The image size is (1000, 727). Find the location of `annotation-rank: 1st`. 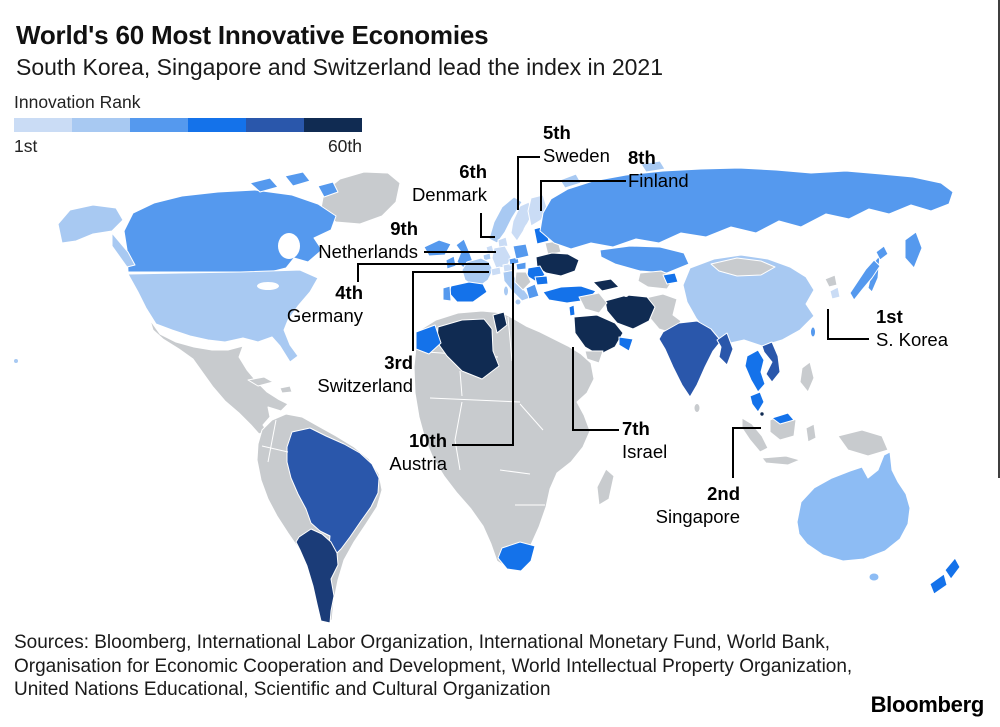

annotation-rank: 1st is located at coordinates (889, 316).